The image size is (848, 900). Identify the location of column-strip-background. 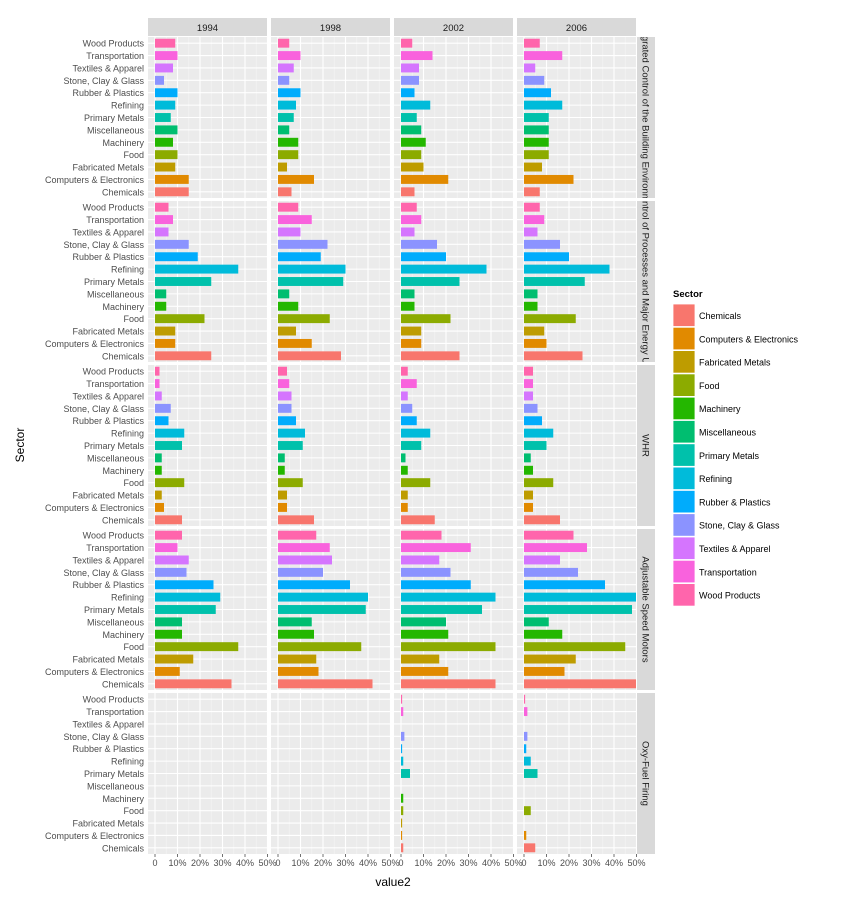
(453, 27).